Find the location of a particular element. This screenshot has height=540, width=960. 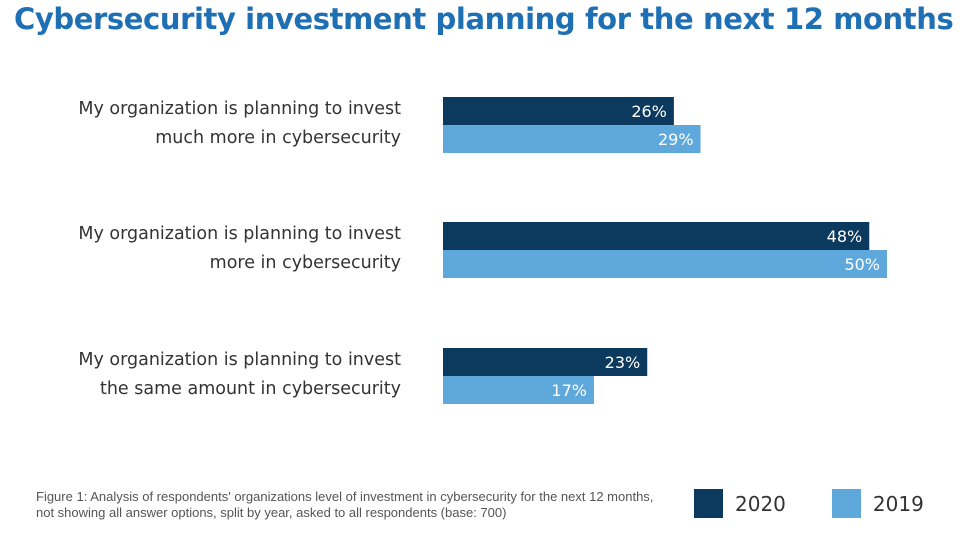

data-label-2019: 29% is located at coordinates (676, 139).